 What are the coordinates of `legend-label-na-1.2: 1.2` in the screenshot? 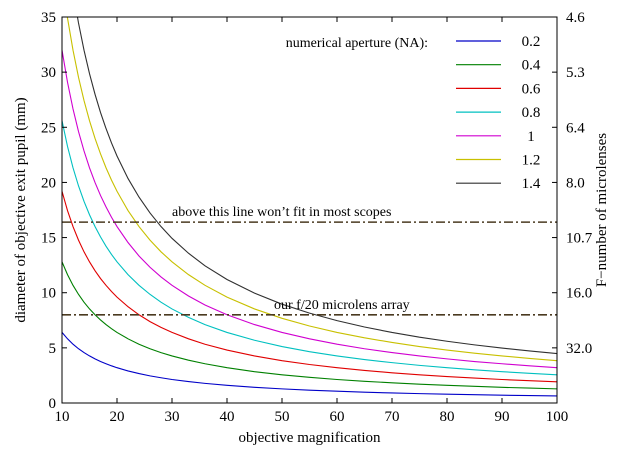 It's located at (531, 161).